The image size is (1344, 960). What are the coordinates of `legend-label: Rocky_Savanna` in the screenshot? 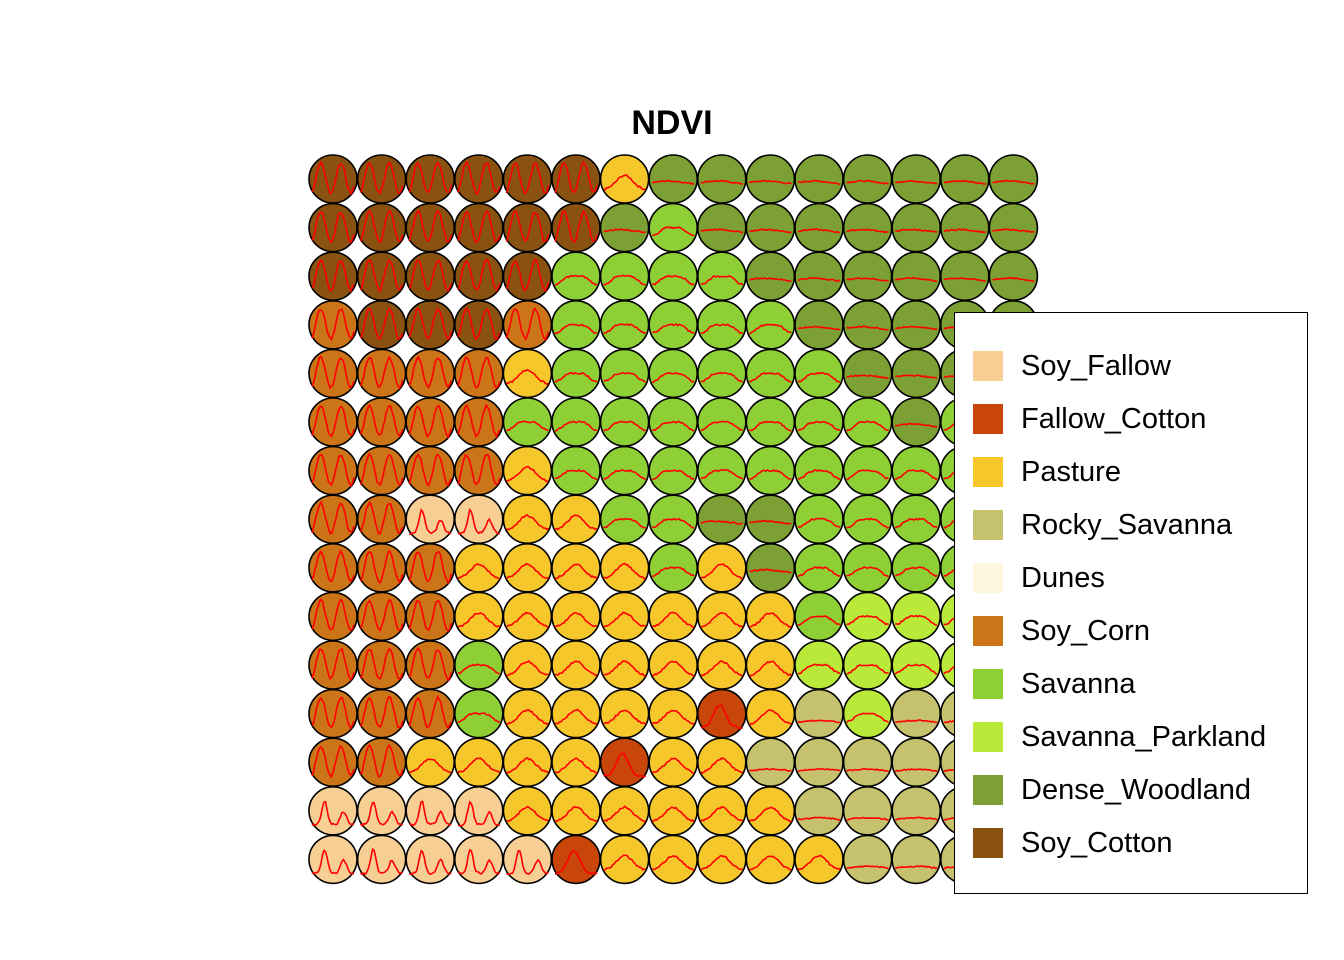 It's located at (1127, 524).